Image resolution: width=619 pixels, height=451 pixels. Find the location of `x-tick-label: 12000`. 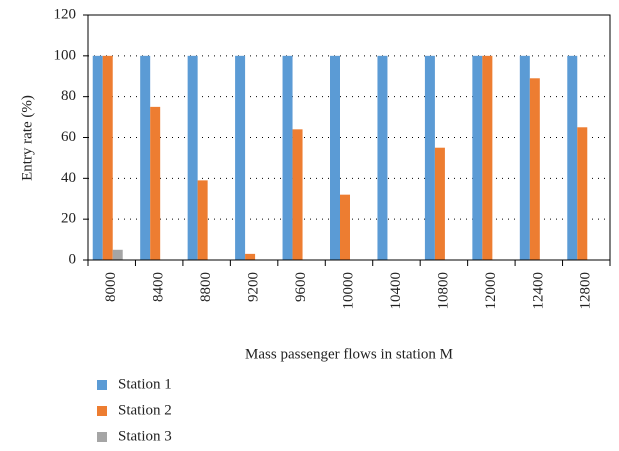

x-tick-label: 12000 is located at coordinates (491, 291).